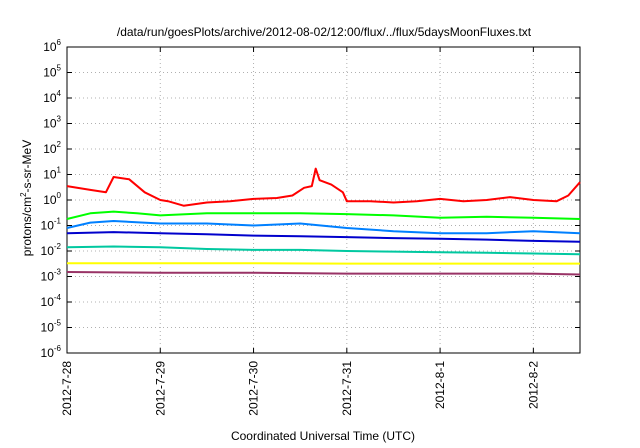  I want to click on x-axis-label: Coordinated Universal Time (UTC), so click(323, 436).